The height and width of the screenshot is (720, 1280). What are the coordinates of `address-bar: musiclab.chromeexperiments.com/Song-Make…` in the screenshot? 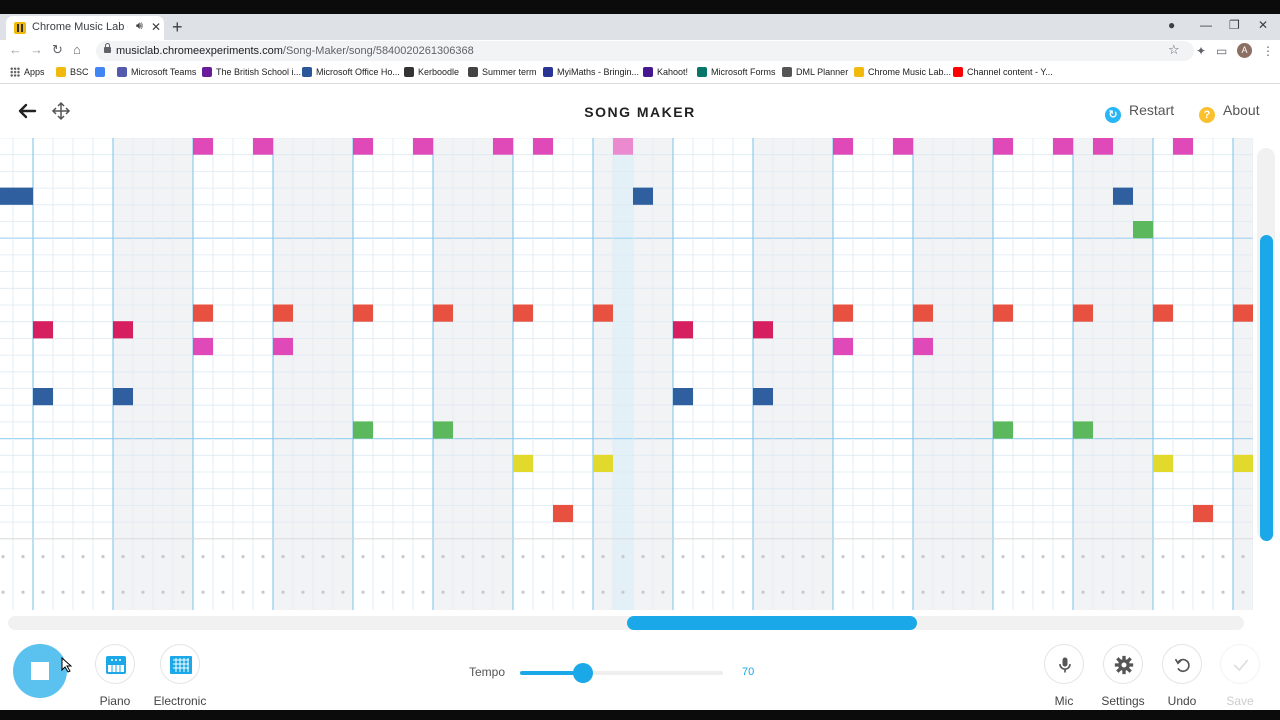 It's located at (645, 51).